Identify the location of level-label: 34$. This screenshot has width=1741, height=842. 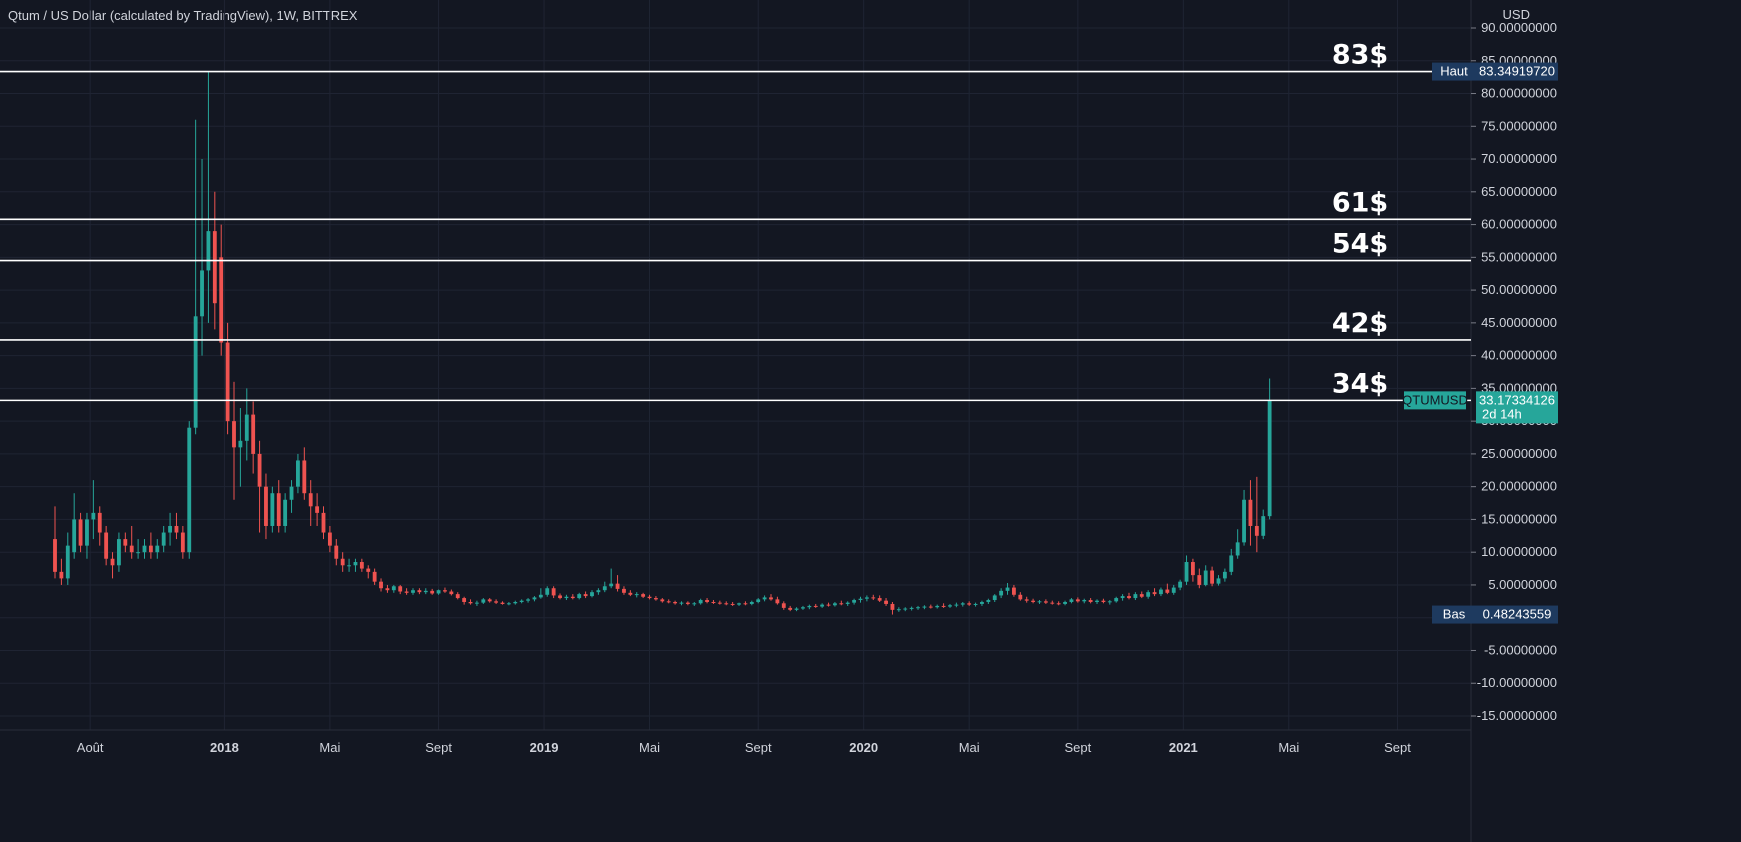
(1360, 383).